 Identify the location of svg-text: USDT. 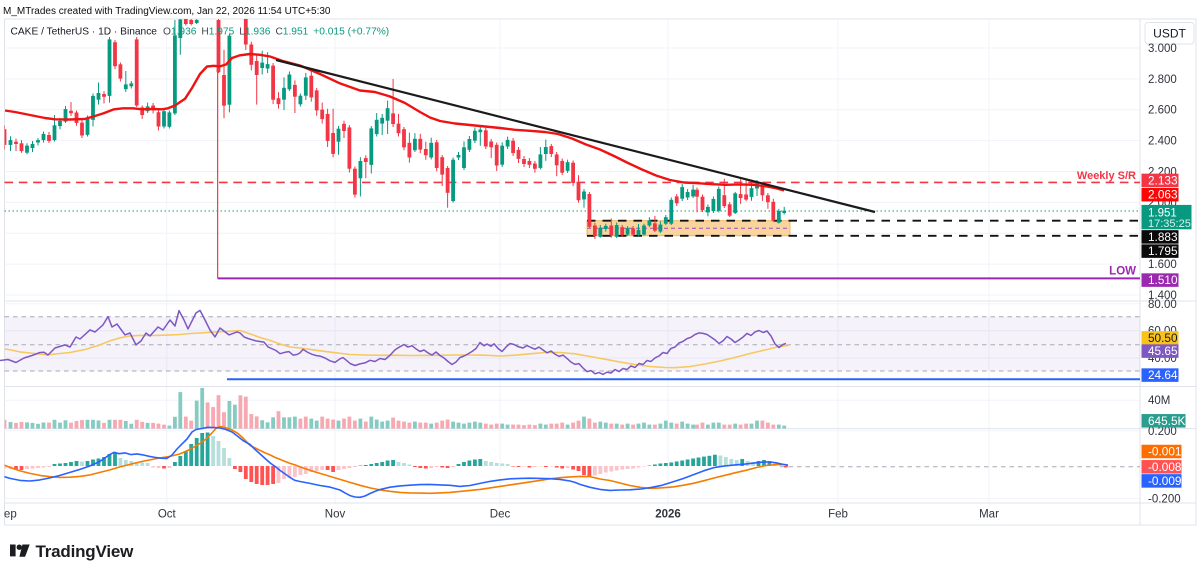
(1169, 34).